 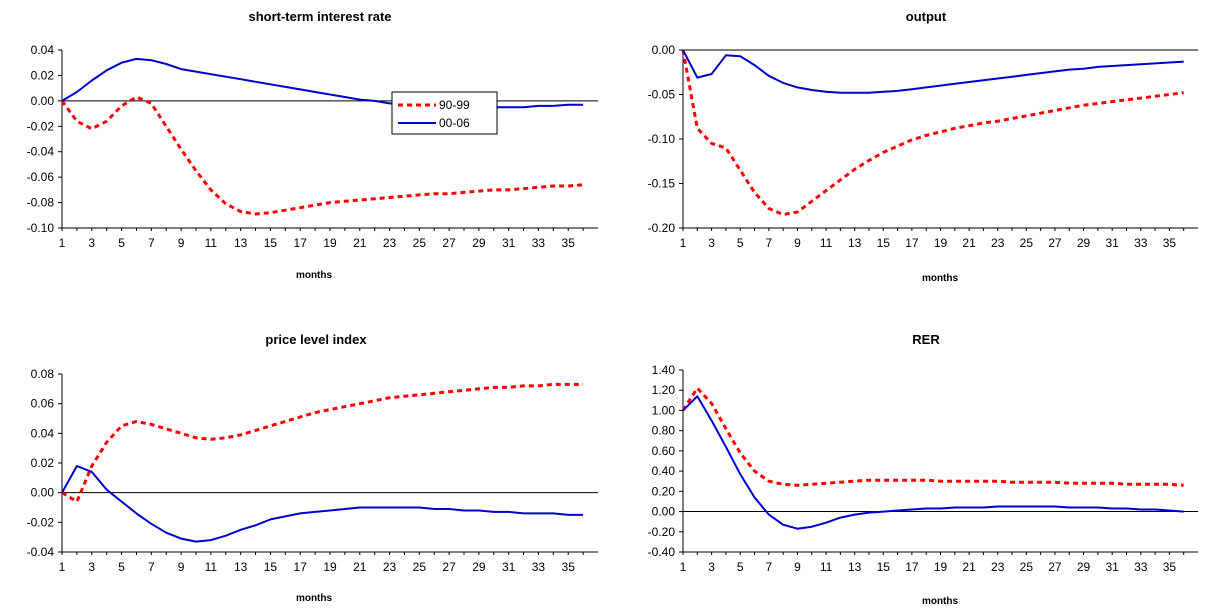 What do you see at coordinates (454, 123) in the screenshot?
I see `legend-label-00-06: 00-06` at bounding box center [454, 123].